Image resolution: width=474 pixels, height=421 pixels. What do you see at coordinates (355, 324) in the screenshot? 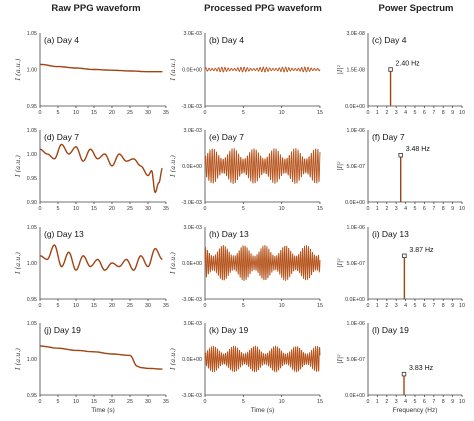
I see `y-tick-label: 1.0E-06` at bounding box center [355, 324].